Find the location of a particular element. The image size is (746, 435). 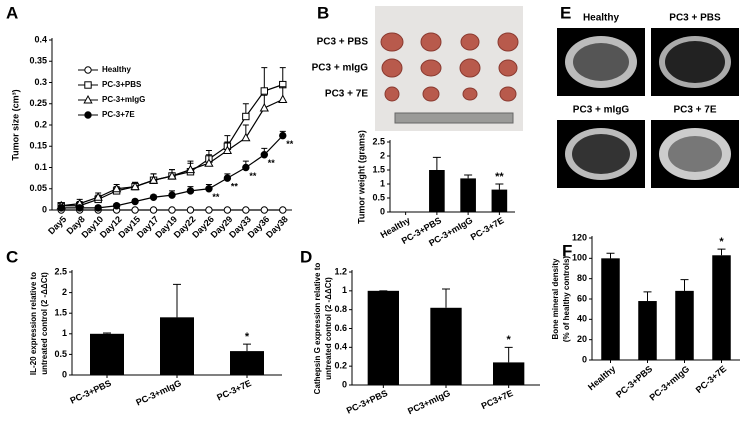

ct-label: PC3 + mIgG is located at coordinates (601, 110).